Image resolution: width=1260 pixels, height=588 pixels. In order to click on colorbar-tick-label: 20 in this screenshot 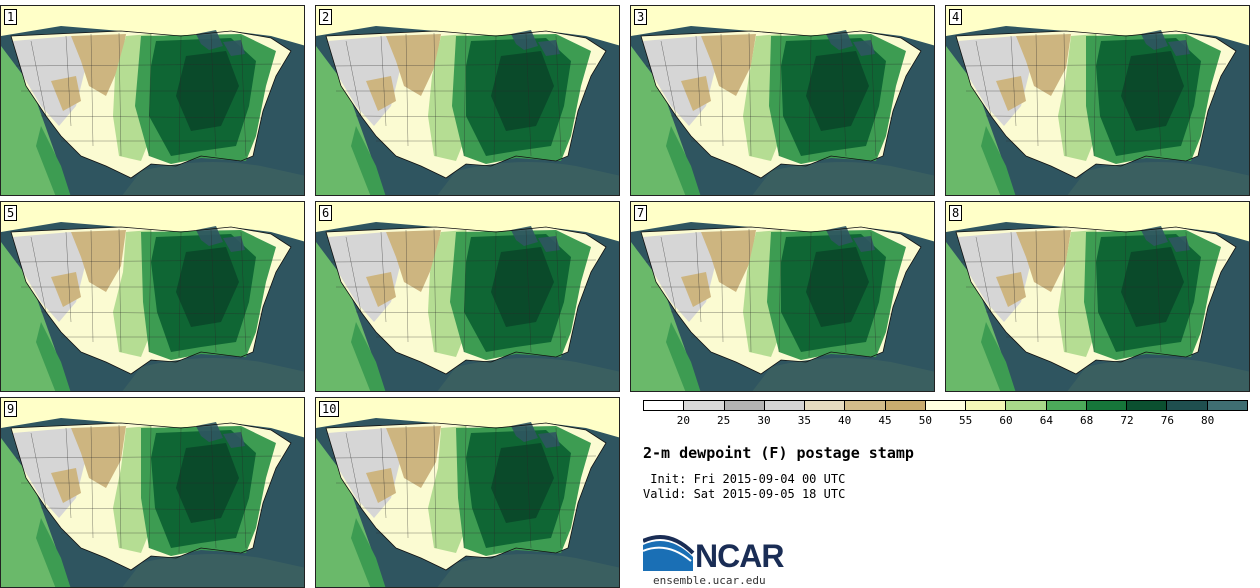, I will do `click(683, 420)`.